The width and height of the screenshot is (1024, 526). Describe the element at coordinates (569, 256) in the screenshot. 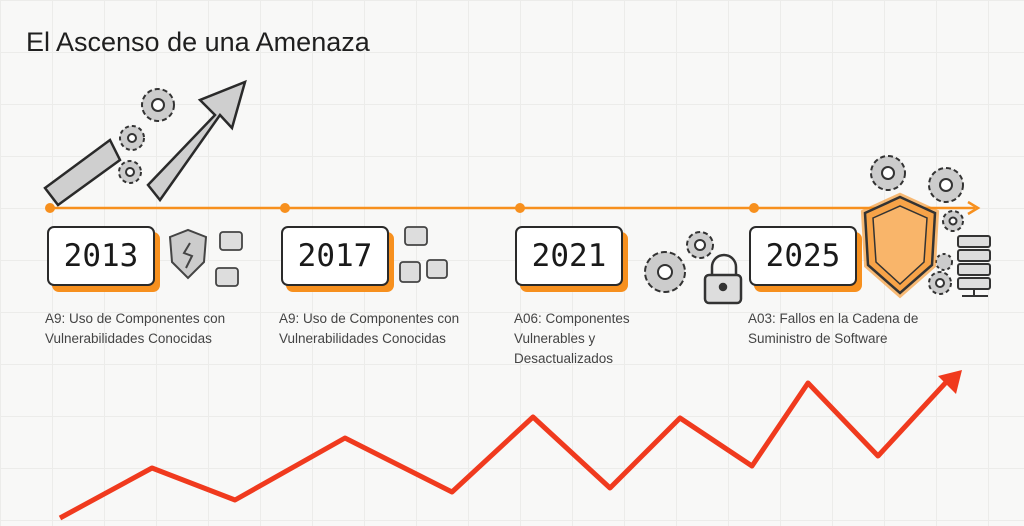

I see `year-badge-2021: 2021` at that location.